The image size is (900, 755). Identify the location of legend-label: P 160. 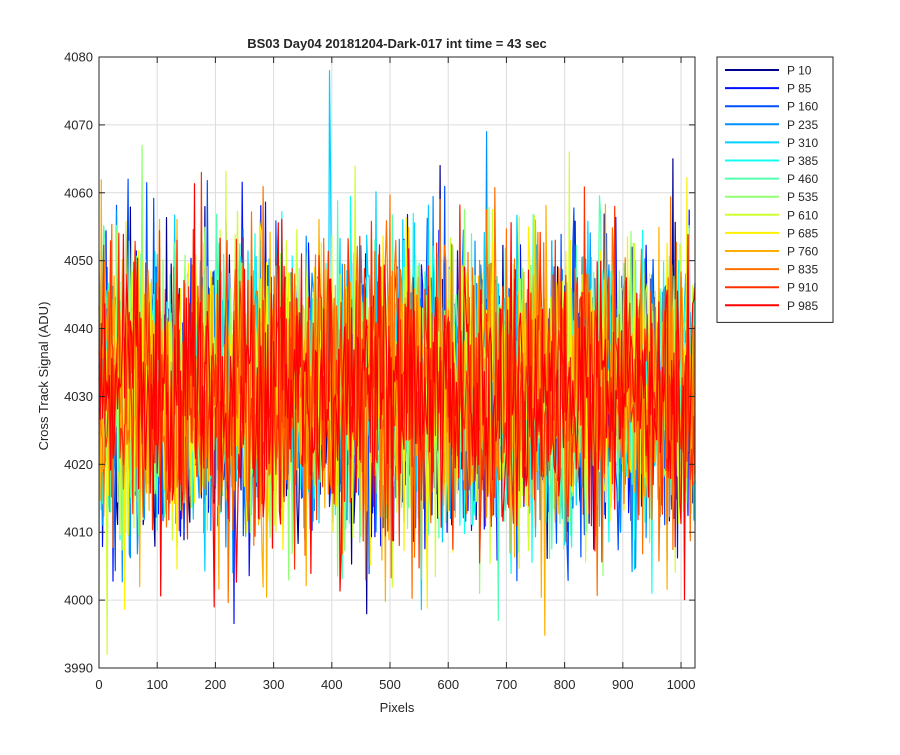
(802, 107).